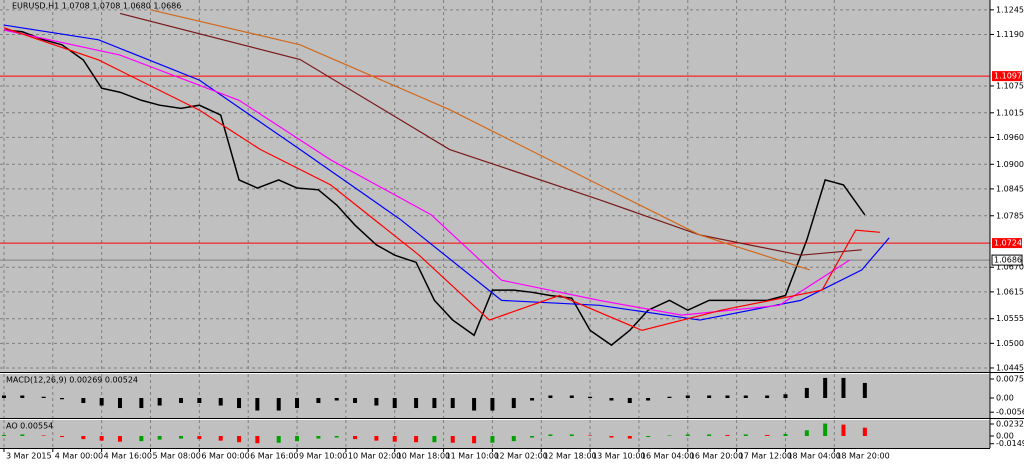 The height and width of the screenshot is (464, 1024). I want to click on y-tick-label: 1.0845, so click(1010, 188).